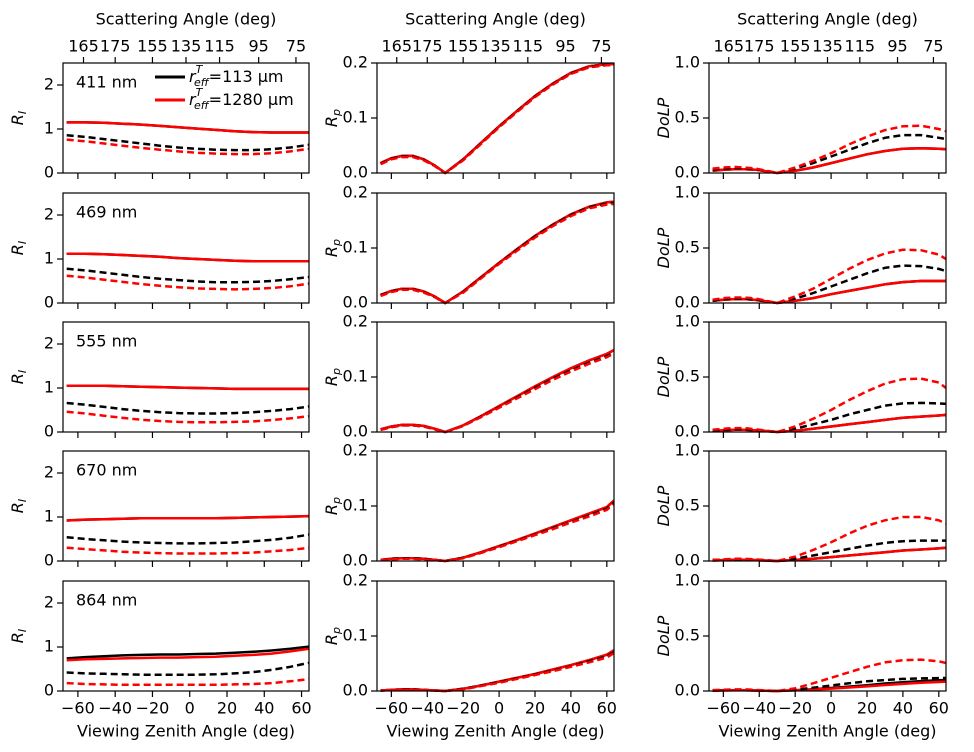 The width and height of the screenshot is (974, 752). Describe the element at coordinates (106, 341) in the screenshot. I see `annotation: 555 nm` at that location.